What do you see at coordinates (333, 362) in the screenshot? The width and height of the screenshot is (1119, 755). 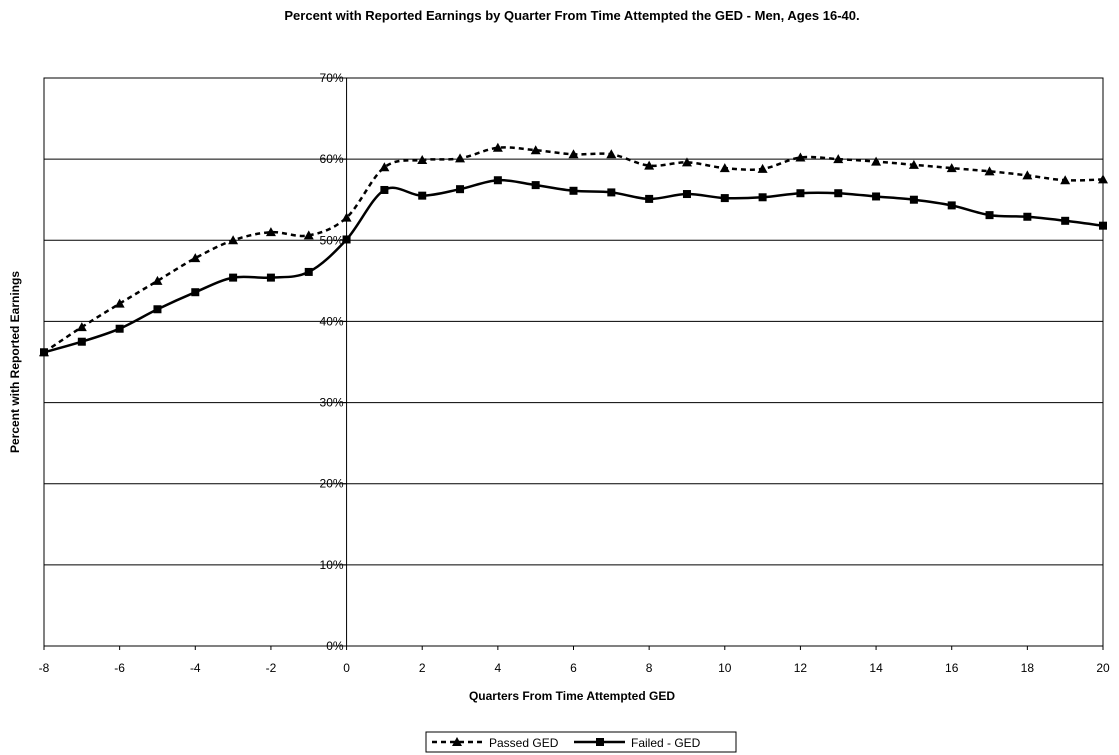 I see `y-axis-ticks: 0% 10% 20% 30% 40% 50% 60% 70%` at bounding box center [333, 362].